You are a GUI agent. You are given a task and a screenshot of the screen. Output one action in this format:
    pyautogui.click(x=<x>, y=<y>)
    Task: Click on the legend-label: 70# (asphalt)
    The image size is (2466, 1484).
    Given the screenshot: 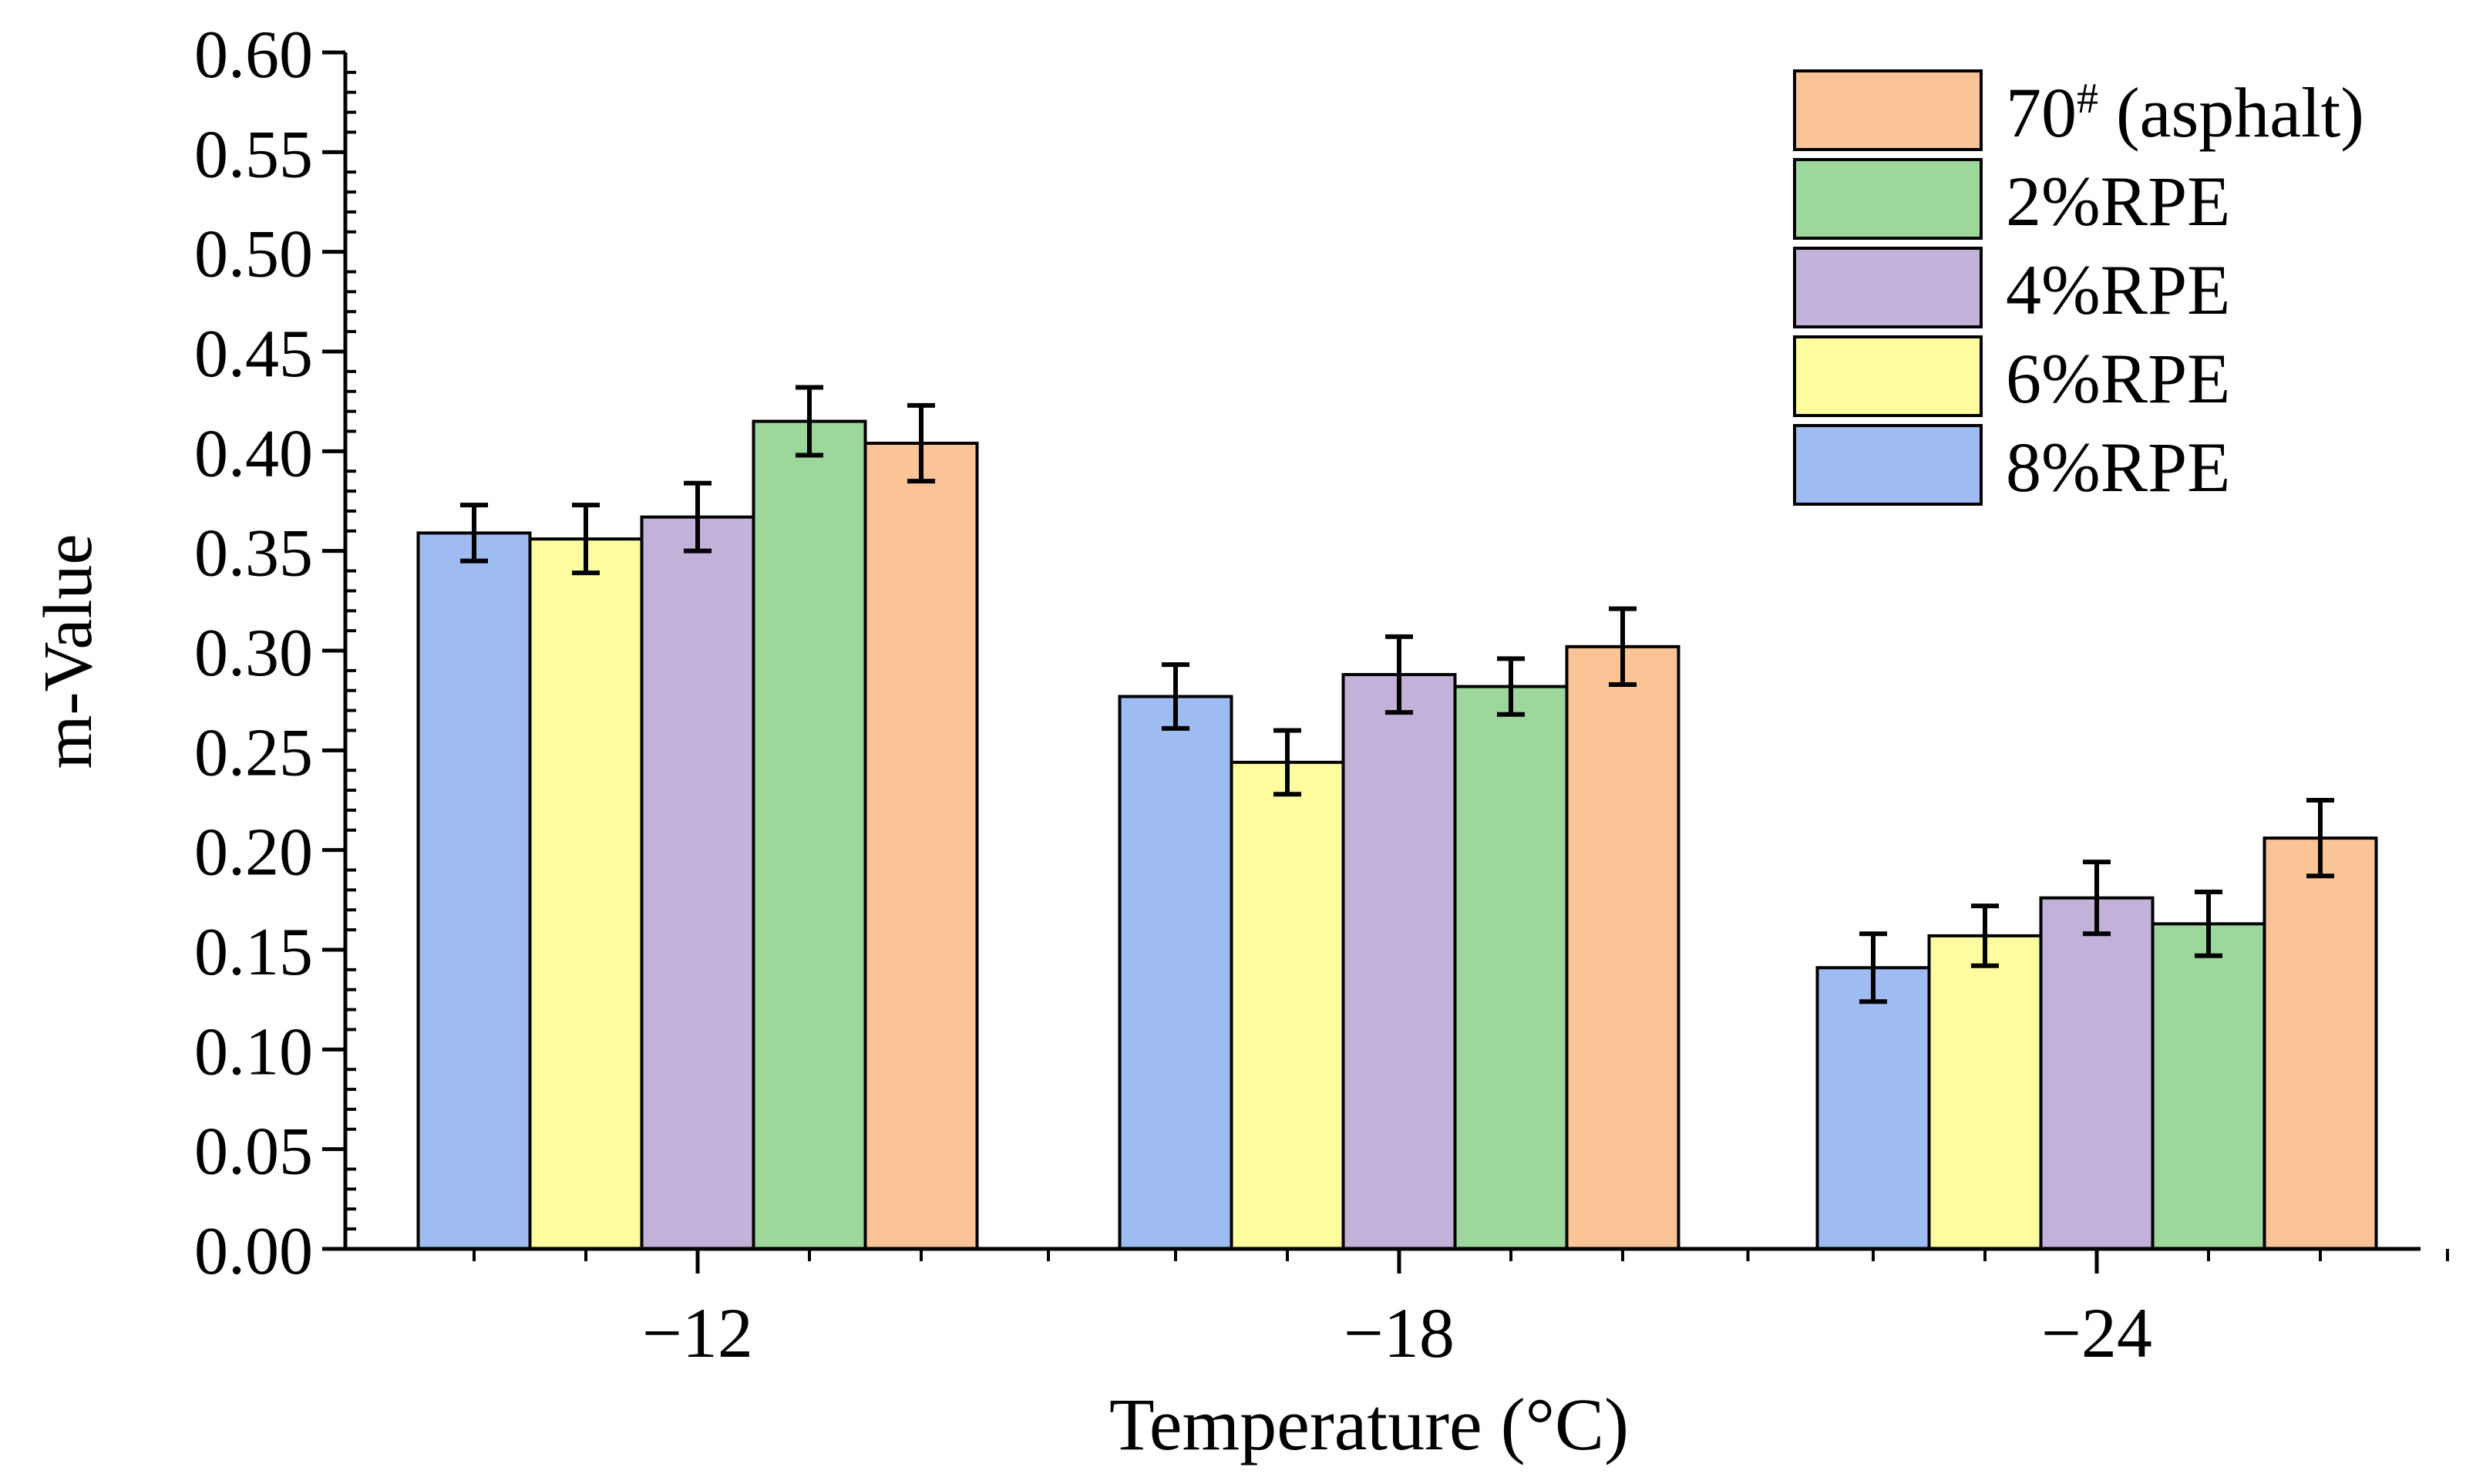 What is the action you would take?
    pyautogui.click(x=2185, y=113)
    